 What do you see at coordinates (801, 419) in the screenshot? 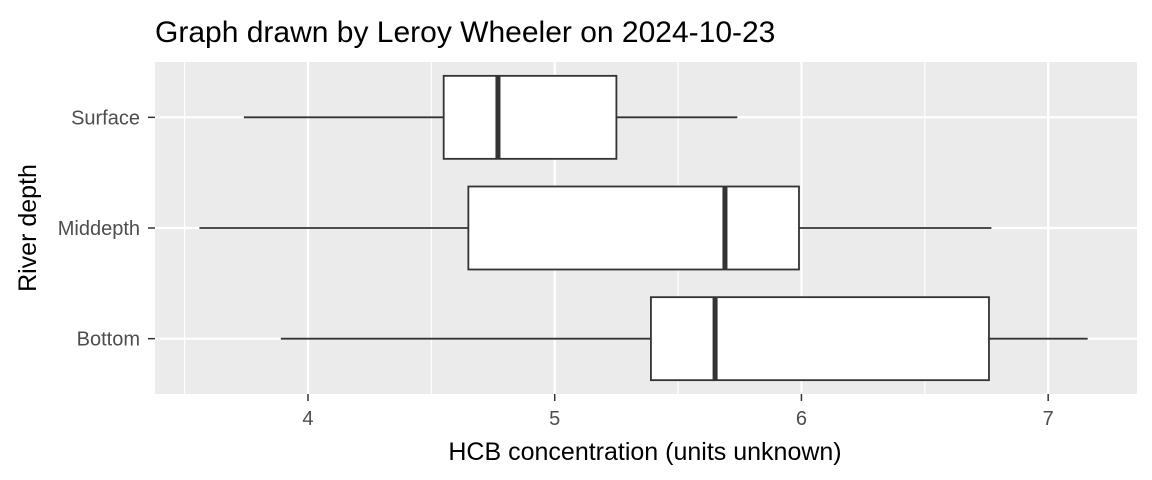
I see `x-tick-label: 6` at bounding box center [801, 419].